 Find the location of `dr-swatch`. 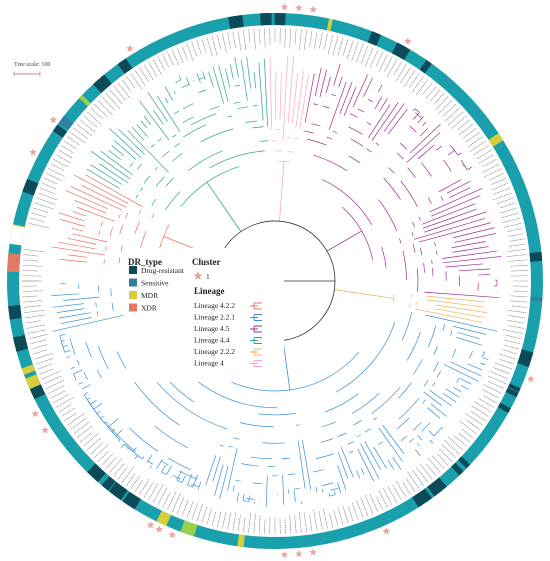

dr-swatch is located at coordinates (133, 295).